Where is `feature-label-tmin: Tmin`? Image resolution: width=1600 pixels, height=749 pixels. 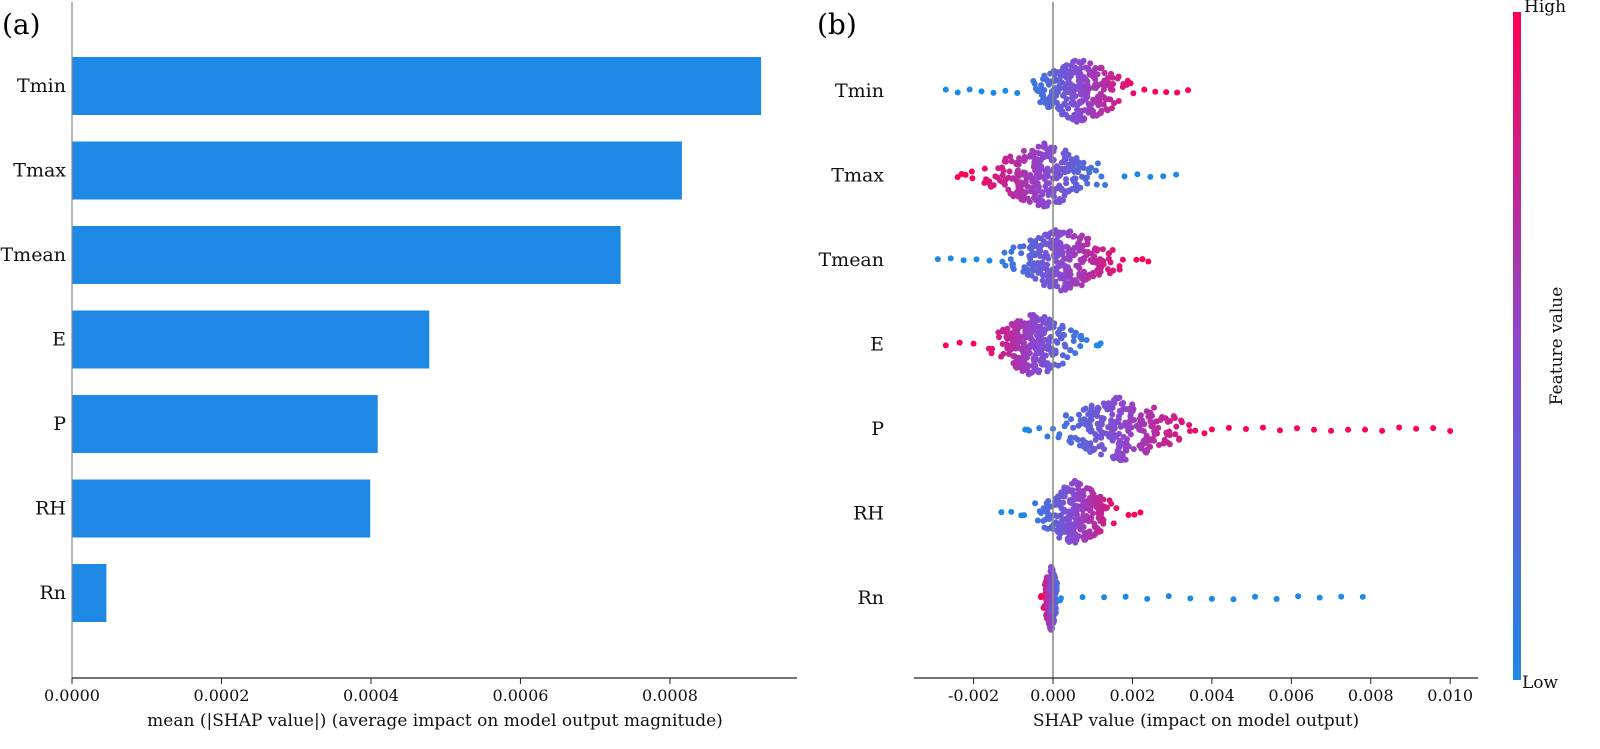 feature-label-tmin: Tmin is located at coordinates (41, 86).